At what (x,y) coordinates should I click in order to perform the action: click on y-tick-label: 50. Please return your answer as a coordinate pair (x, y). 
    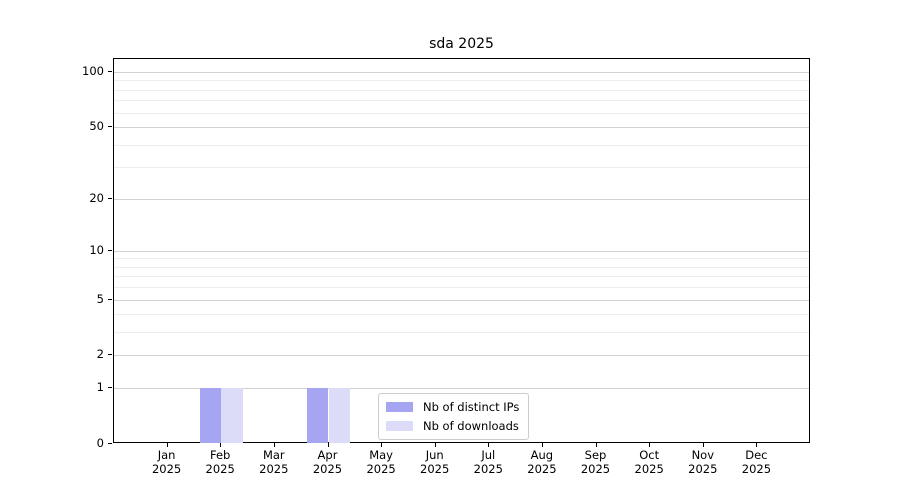
    Looking at the image, I should click on (96, 126).